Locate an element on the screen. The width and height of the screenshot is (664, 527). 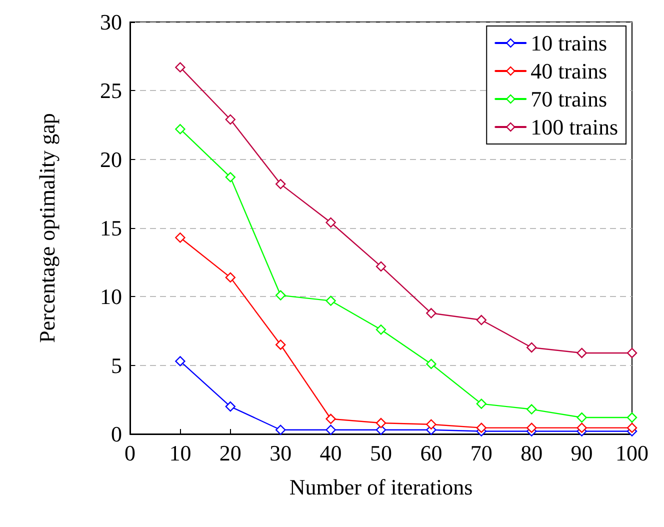
x-tick-label: 100 is located at coordinates (632, 453).